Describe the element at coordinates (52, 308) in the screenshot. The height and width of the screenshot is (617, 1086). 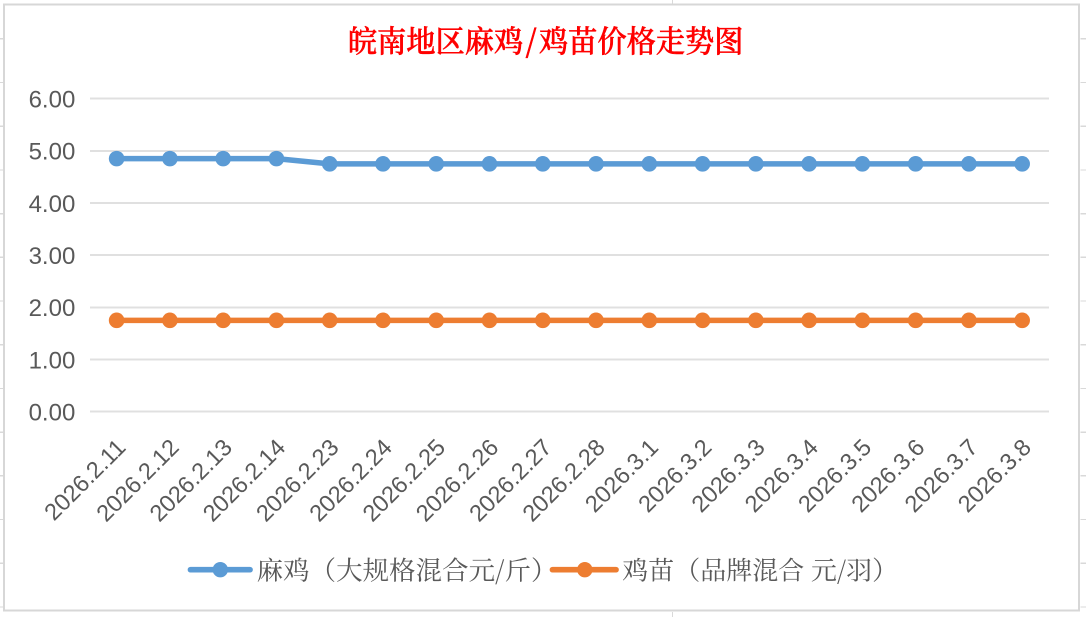
I see `svg-text: 2.00` at that location.